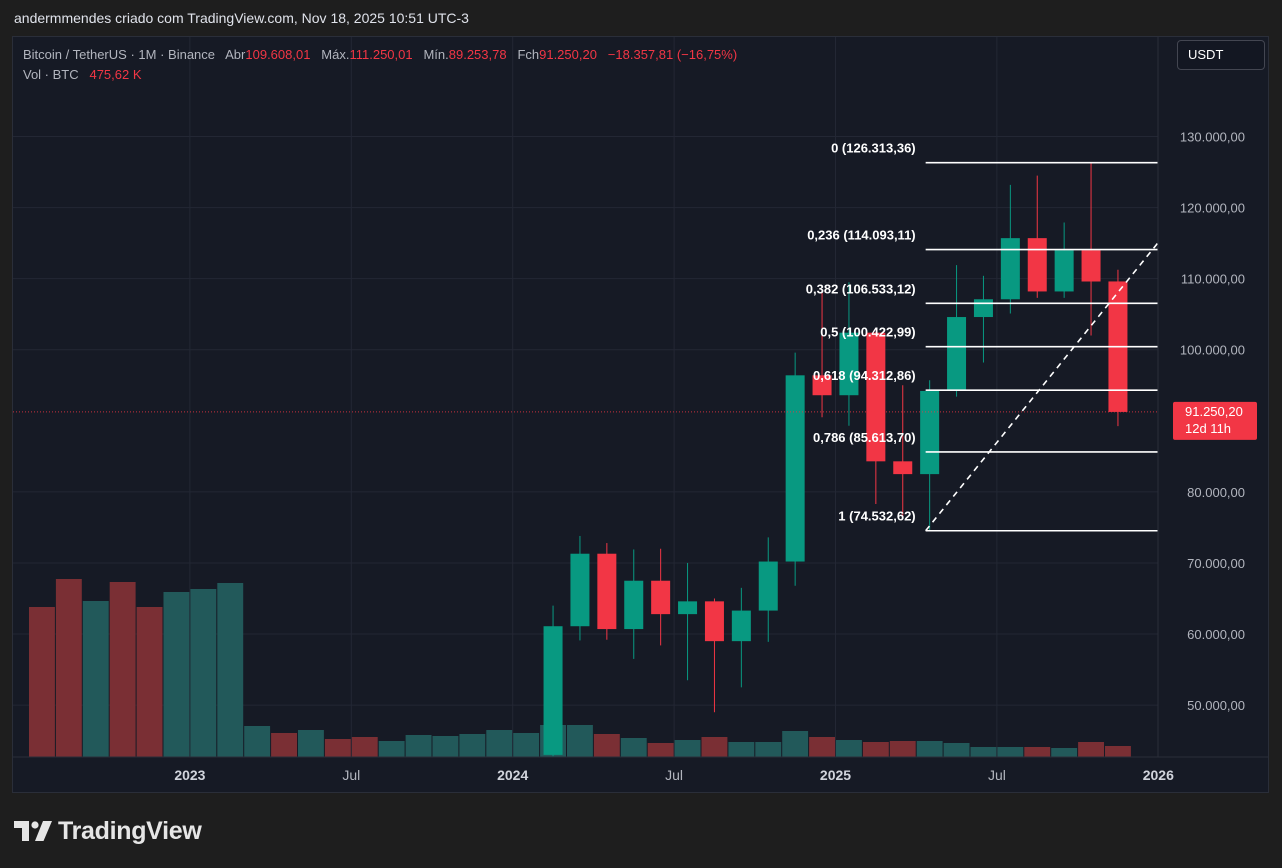 This screenshot has width=1282, height=868. Describe the element at coordinates (75, 54) in the screenshot. I see `legend-symbol: Bitcoin / TetherUS` at that location.